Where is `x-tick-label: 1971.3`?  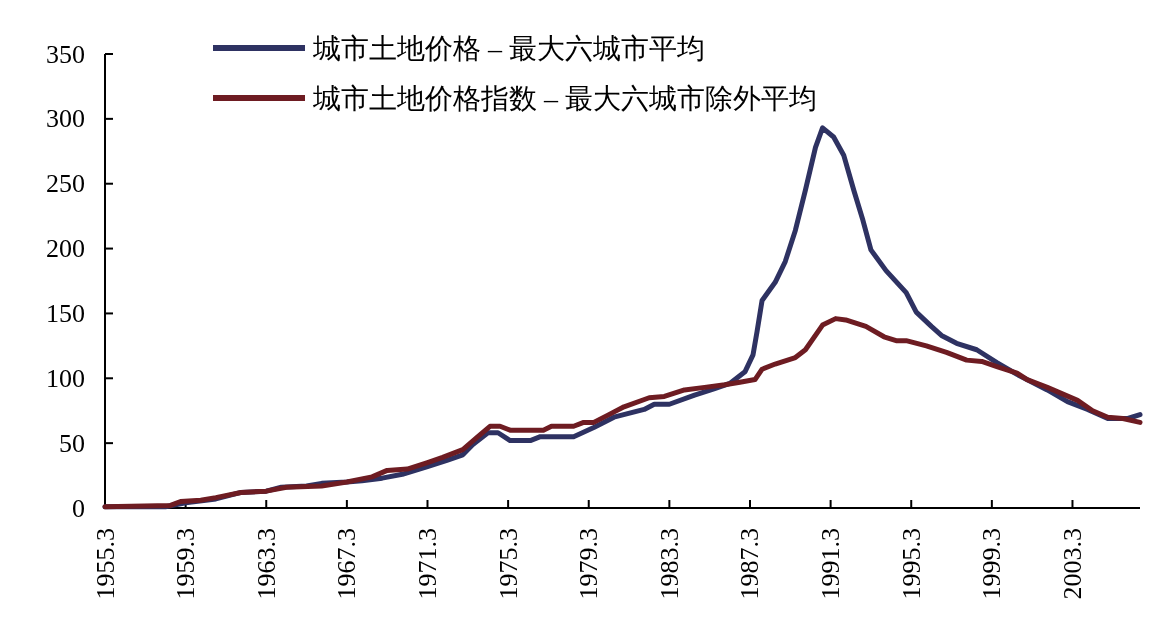 x-tick-label: 1971.3 is located at coordinates (427, 564).